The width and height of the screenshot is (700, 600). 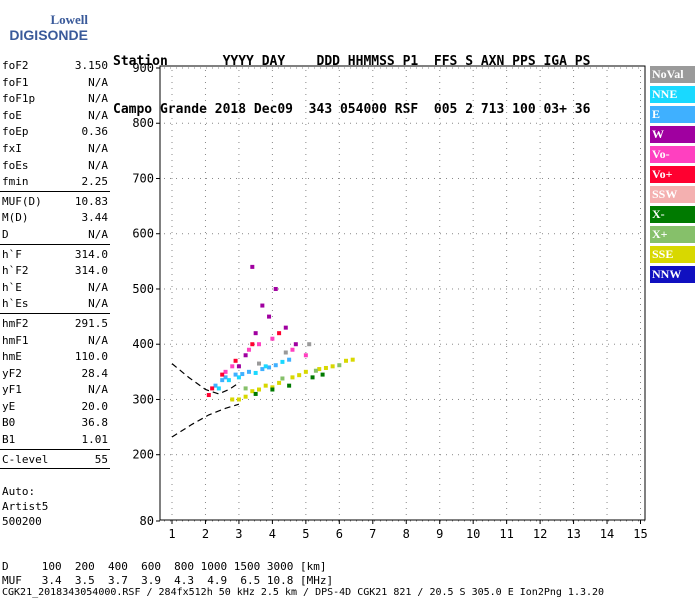 What do you see at coordinates (272, 534) in the screenshot?
I see `x-tick-label: 4` at bounding box center [272, 534].